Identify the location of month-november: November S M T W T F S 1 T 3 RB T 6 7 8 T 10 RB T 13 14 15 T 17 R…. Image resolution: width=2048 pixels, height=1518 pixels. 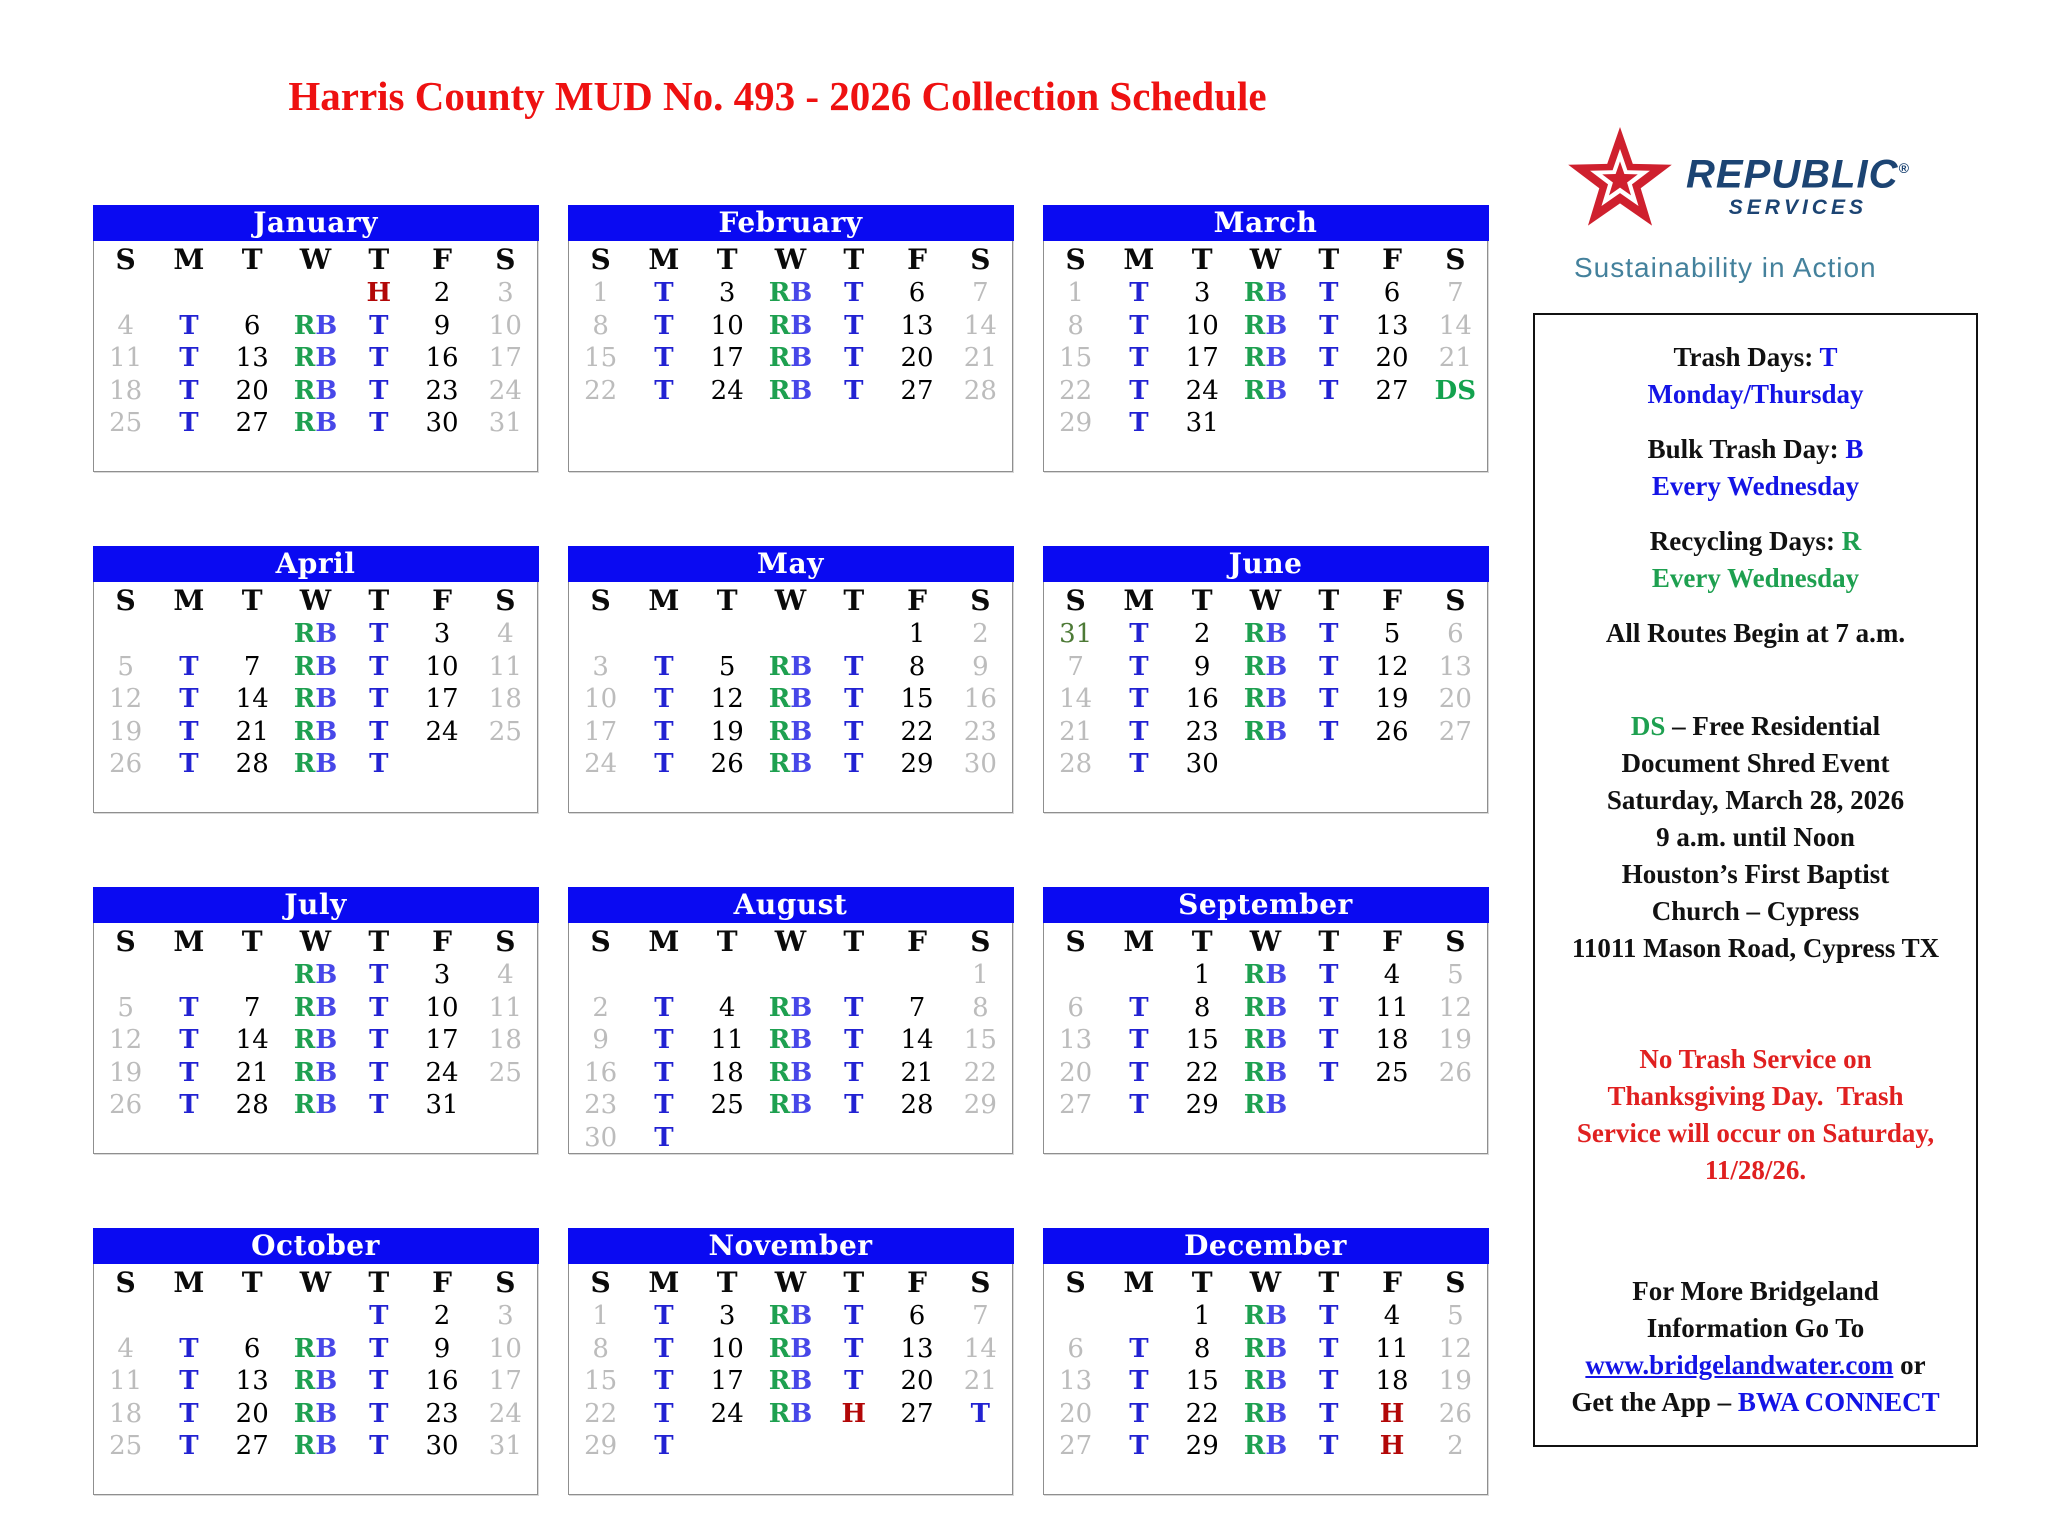
(790, 1361).